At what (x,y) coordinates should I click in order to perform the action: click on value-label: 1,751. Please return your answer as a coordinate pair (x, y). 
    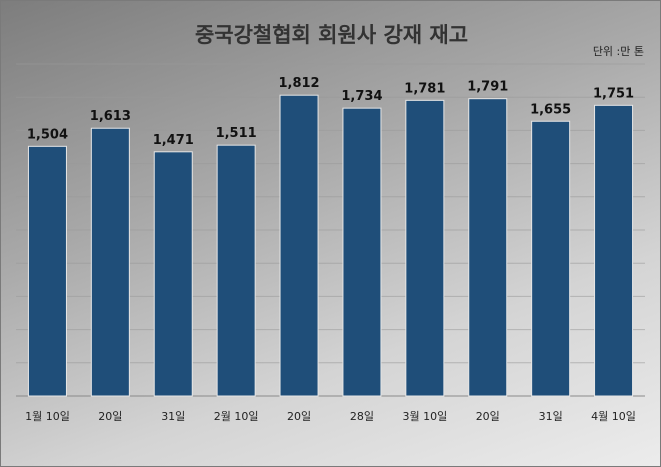
    Looking at the image, I should click on (613, 93).